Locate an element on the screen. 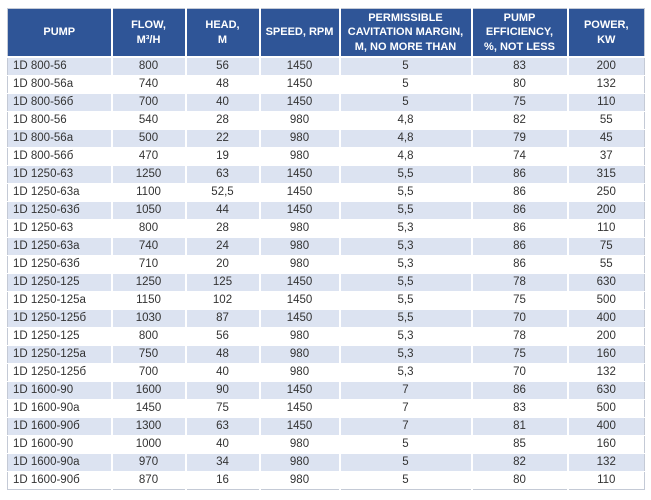  table-row: 1D 800-56 540 28 980 4,8 82 55 is located at coordinates (326, 120).